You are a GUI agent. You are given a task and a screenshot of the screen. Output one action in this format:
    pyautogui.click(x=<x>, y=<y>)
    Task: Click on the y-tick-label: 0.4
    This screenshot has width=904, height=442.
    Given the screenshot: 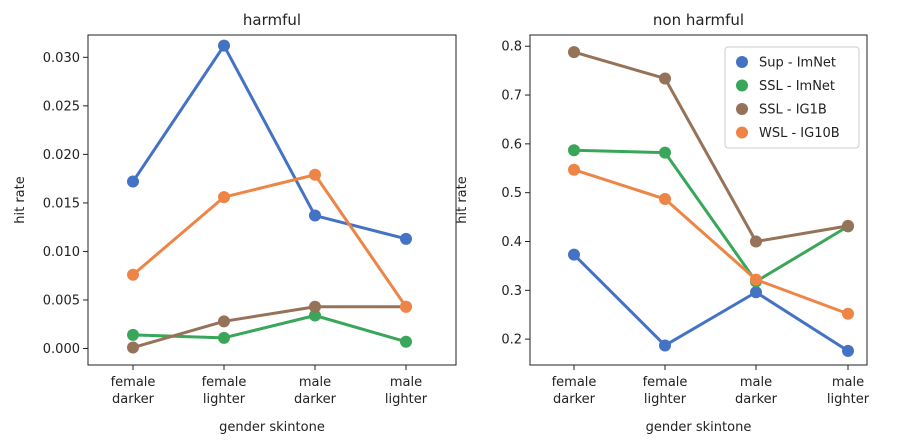 What is the action you would take?
    pyautogui.click(x=511, y=242)
    